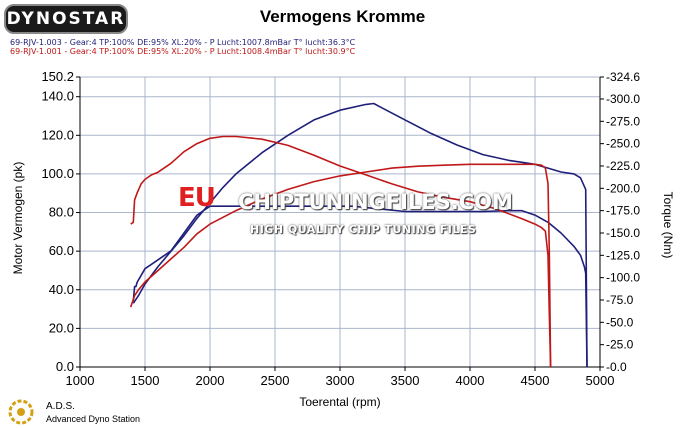 The width and height of the screenshot is (685, 428). What do you see at coordinates (620, 345) in the screenshot?
I see `y2-tick-label: -25.0` at bounding box center [620, 345].